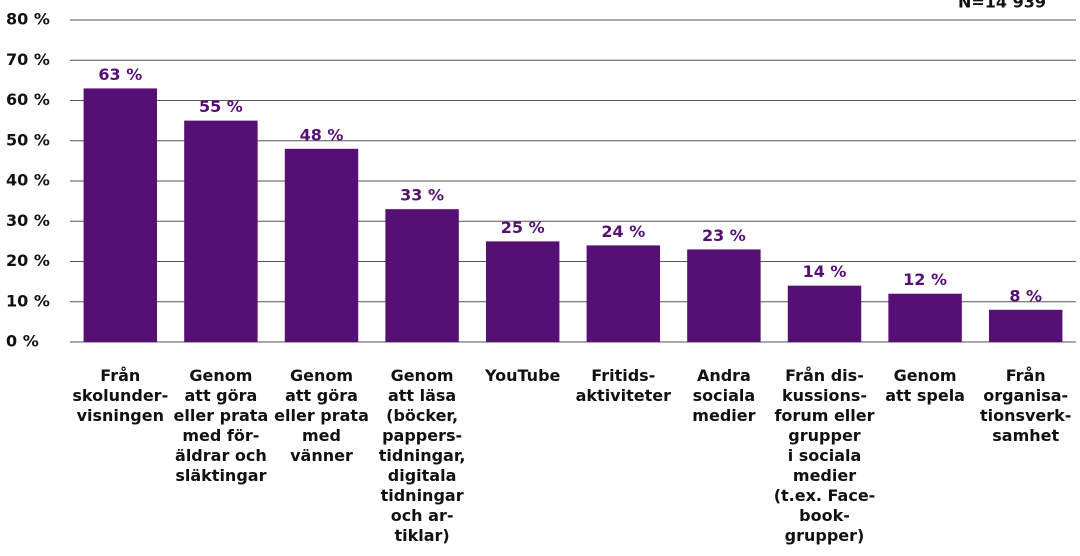 The width and height of the screenshot is (1080, 556). I want to click on x-tick-label: Genom att göra eller prata med vänner, so click(321, 415).